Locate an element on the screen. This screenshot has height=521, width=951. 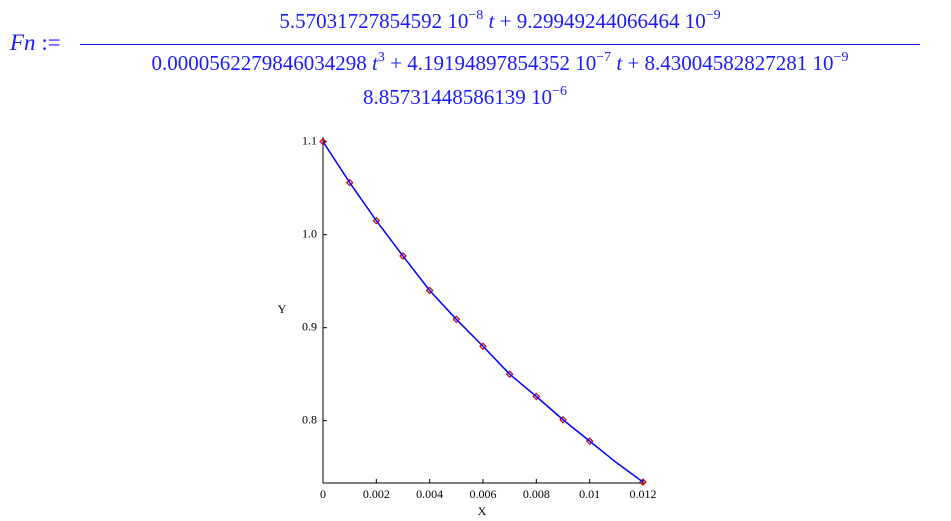
exponent: 3 is located at coordinates (381, 57).